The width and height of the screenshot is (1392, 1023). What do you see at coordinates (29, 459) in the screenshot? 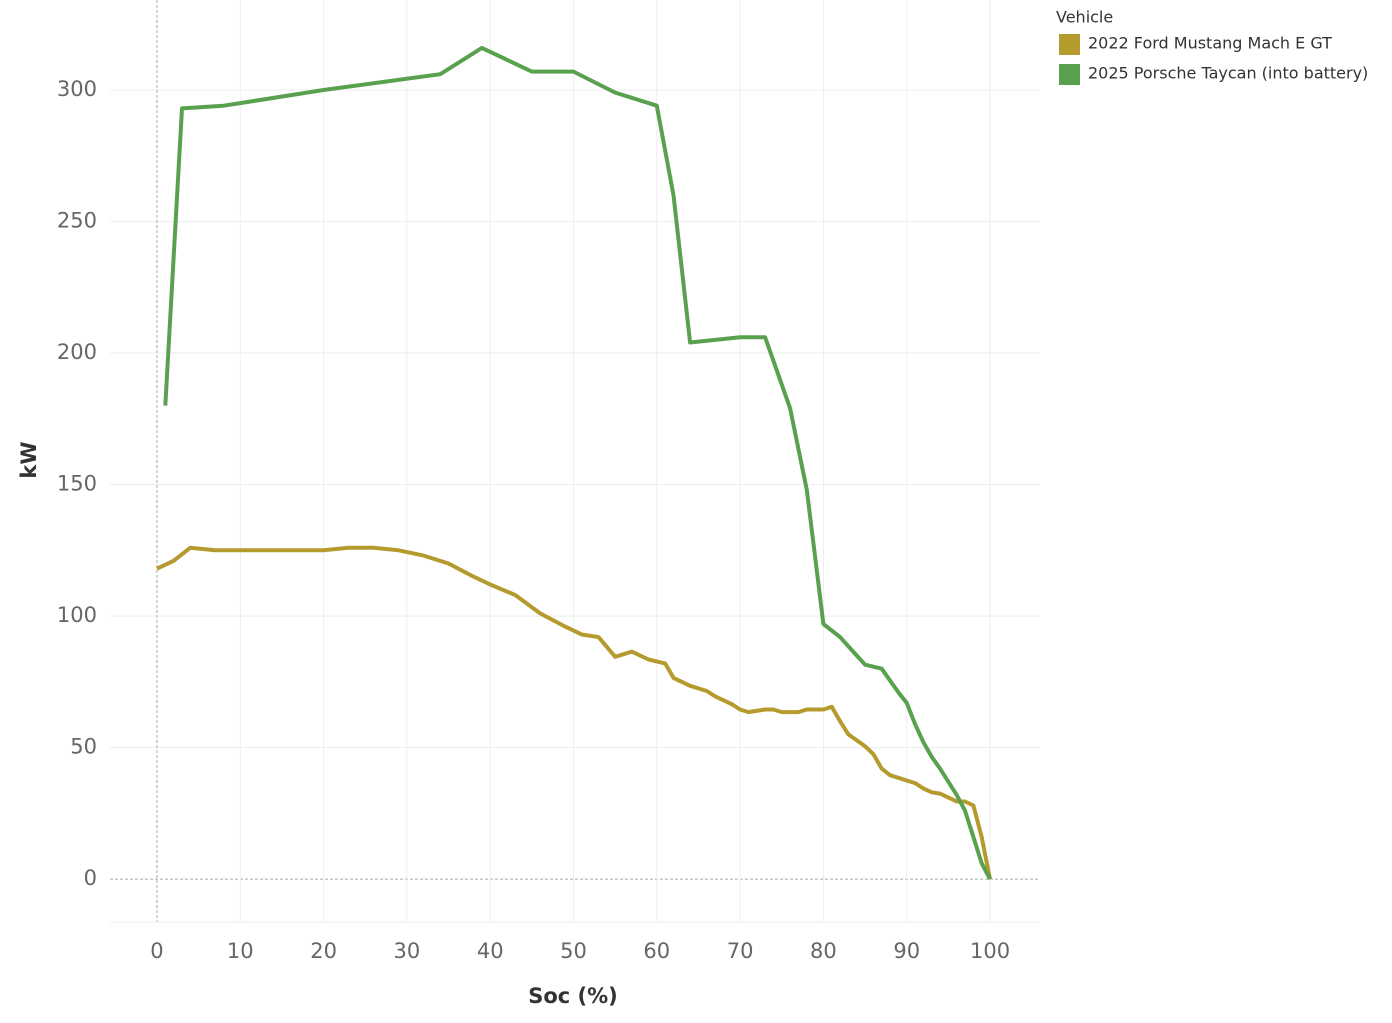
I see `y-axis-title: kW` at bounding box center [29, 459].